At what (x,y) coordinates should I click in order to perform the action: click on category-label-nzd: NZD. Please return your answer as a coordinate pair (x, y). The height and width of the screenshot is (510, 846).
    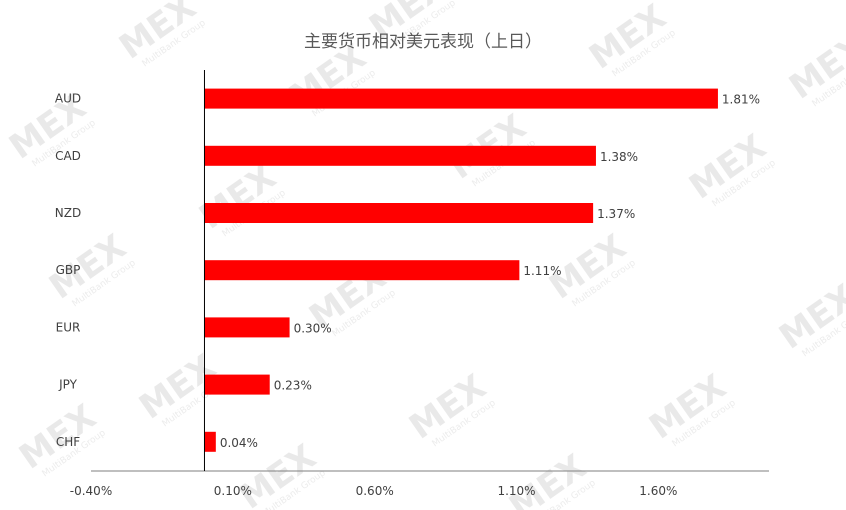
    Looking at the image, I should click on (68, 213).